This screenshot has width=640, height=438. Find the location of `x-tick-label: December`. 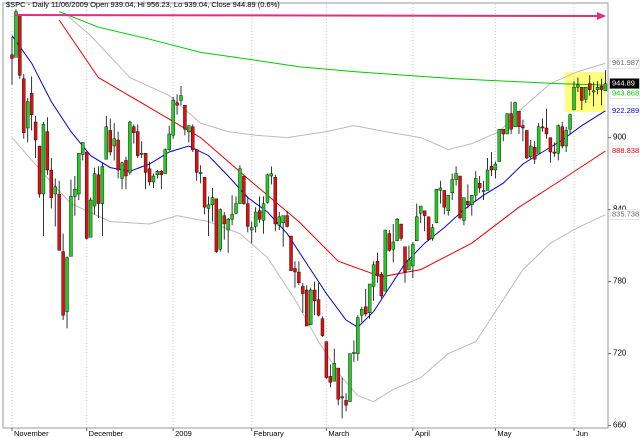

x-tick-label: December is located at coordinates (106, 433).